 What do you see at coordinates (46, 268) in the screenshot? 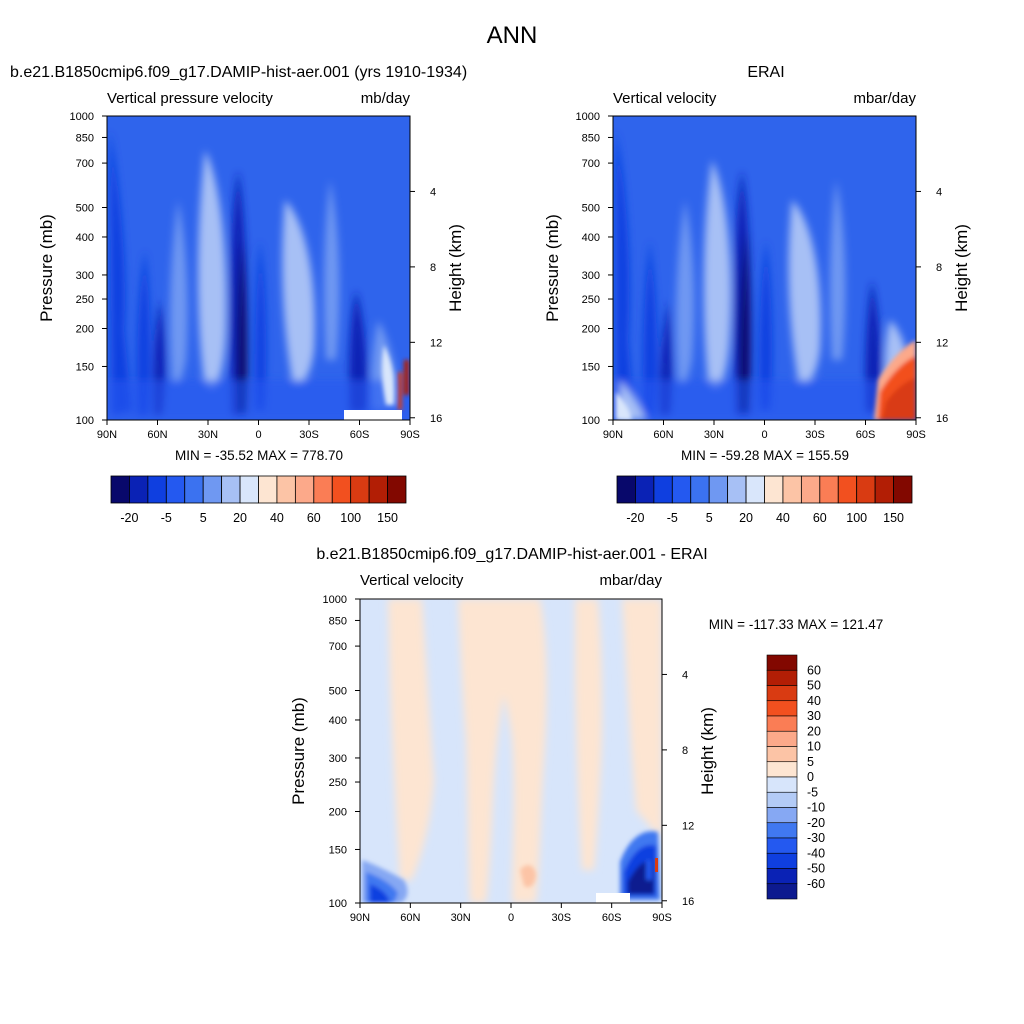
I see `panel-1-y-label: Pressure (mb)` at bounding box center [46, 268].